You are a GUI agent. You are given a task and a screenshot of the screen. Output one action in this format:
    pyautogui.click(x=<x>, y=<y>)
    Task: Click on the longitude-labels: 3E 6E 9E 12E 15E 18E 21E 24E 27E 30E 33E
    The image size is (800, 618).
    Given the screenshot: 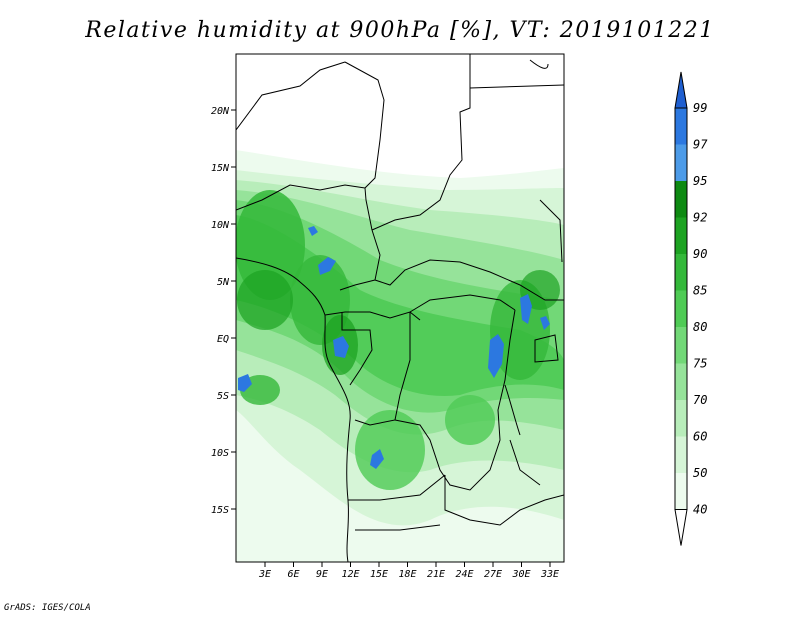 What is the action you would take?
    pyautogui.click(x=408, y=574)
    